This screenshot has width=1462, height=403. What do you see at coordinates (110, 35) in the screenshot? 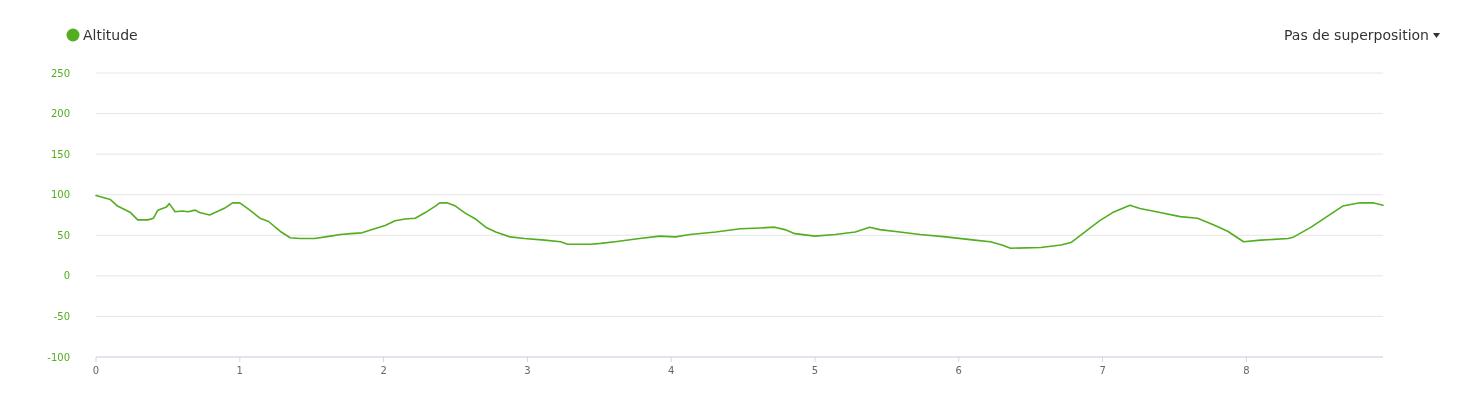
I see `legend-label: Altitude` at bounding box center [110, 35].